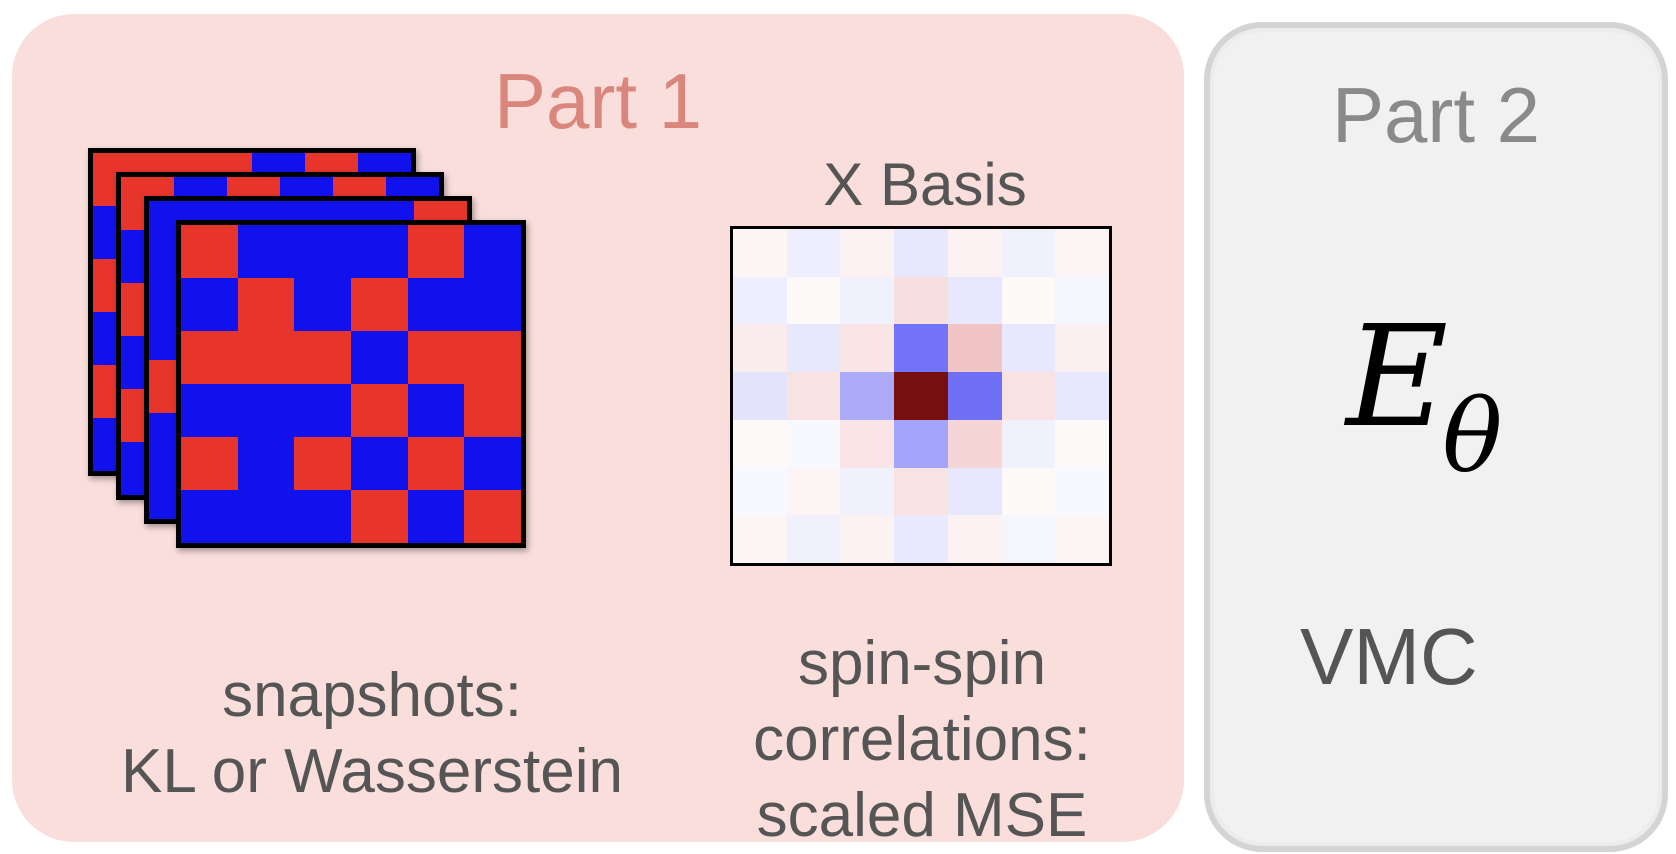 The height and width of the screenshot is (854, 1676). Describe the element at coordinates (1397, 377) in the screenshot. I see `energy-letter: E` at that location.